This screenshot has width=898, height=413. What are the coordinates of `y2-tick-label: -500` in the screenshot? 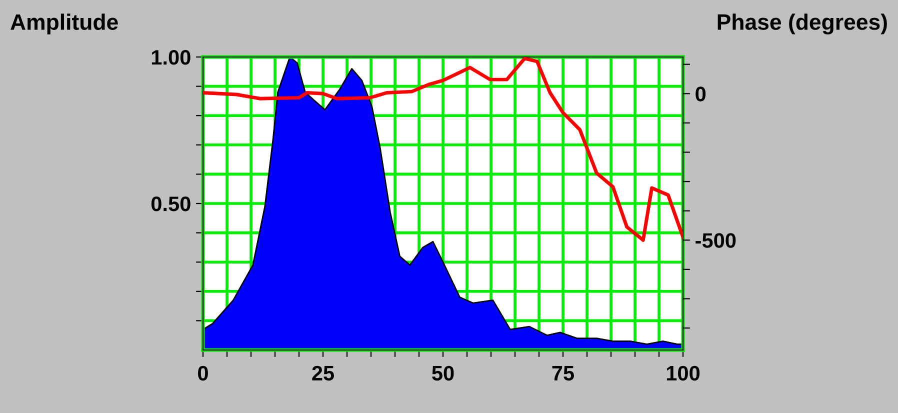 It's located at (716, 240).